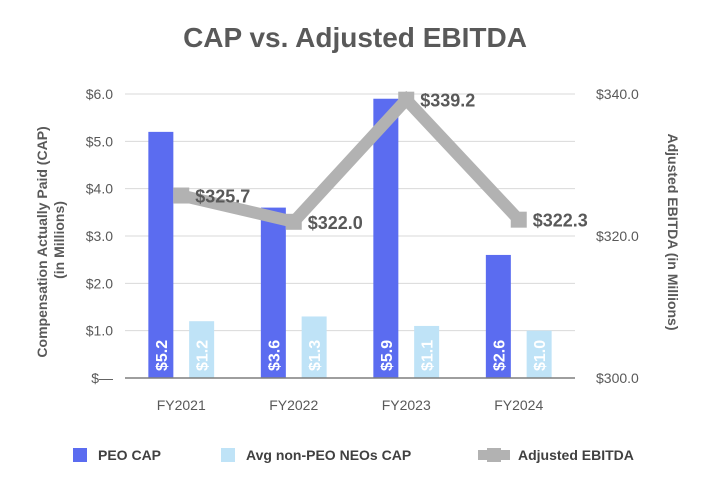 The height and width of the screenshot is (498, 710). What do you see at coordinates (518, 405) in the screenshot?
I see `x-tick-label: FY2024` at bounding box center [518, 405].